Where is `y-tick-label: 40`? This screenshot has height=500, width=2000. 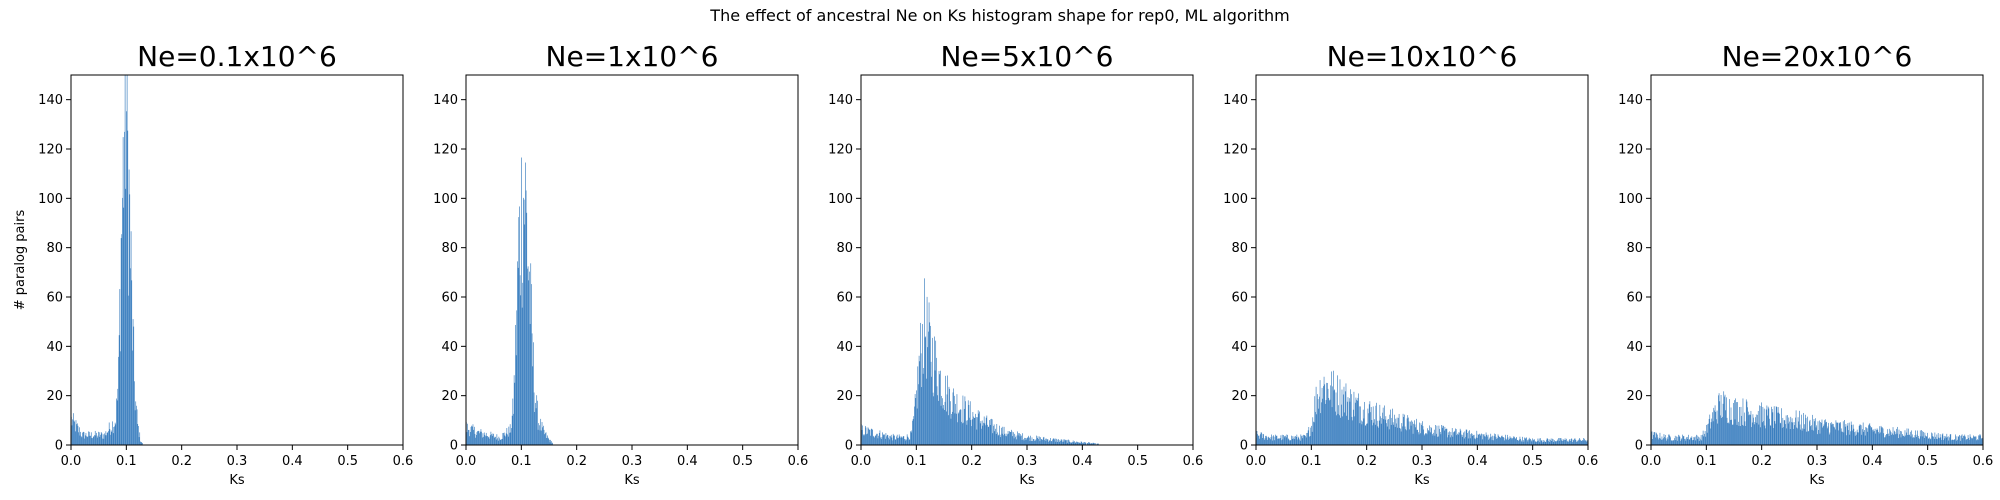
y-tick-label: 40 is located at coordinates (844, 347).